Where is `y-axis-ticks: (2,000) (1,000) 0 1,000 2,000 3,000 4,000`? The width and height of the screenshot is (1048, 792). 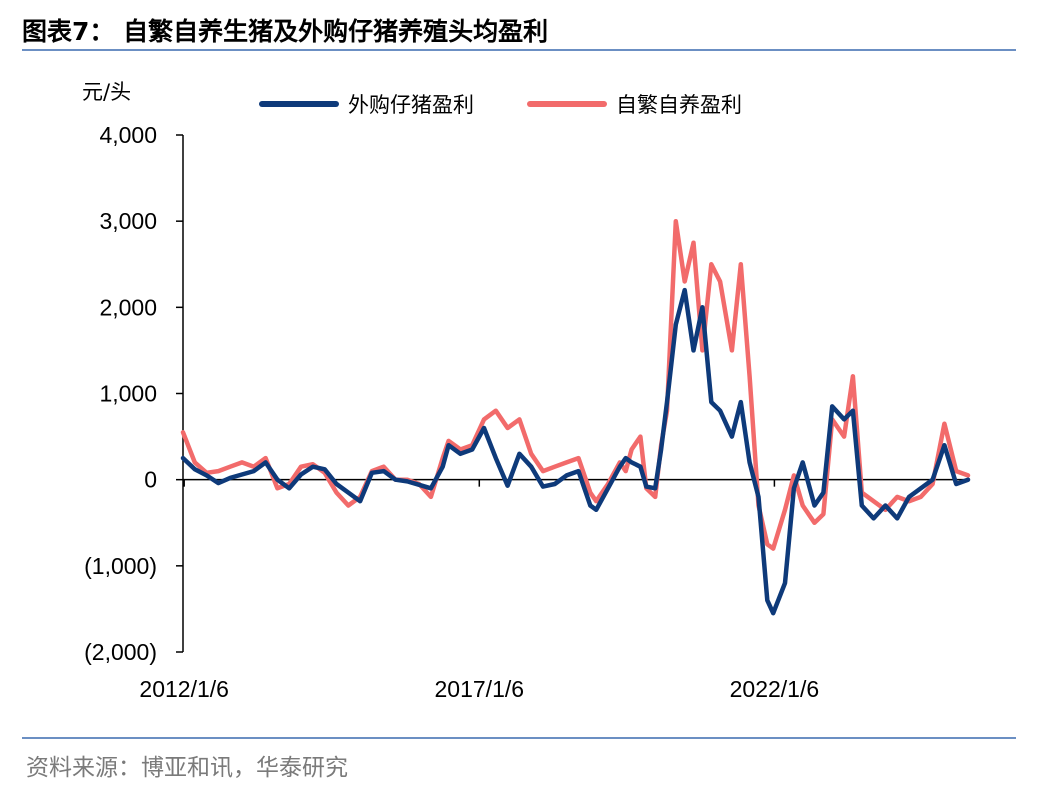 y-axis-ticks: (2,000) (1,000) 0 1,000 2,000 3,000 4,000 is located at coordinates (133, 393).